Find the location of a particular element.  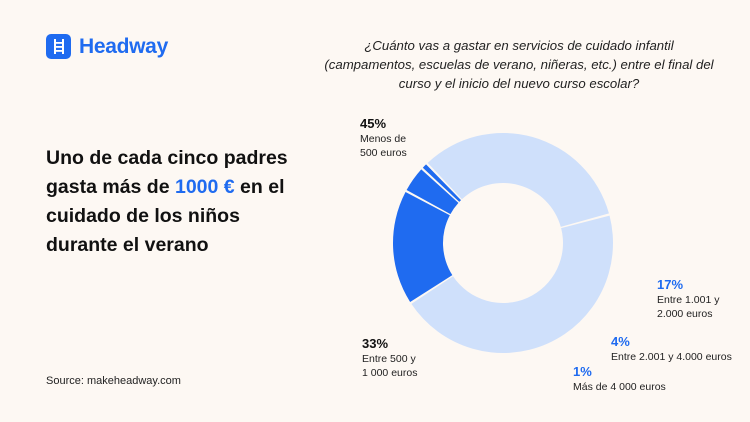

slice-label-menos-500: 45% Menos de 500 euros is located at coordinates (383, 138).